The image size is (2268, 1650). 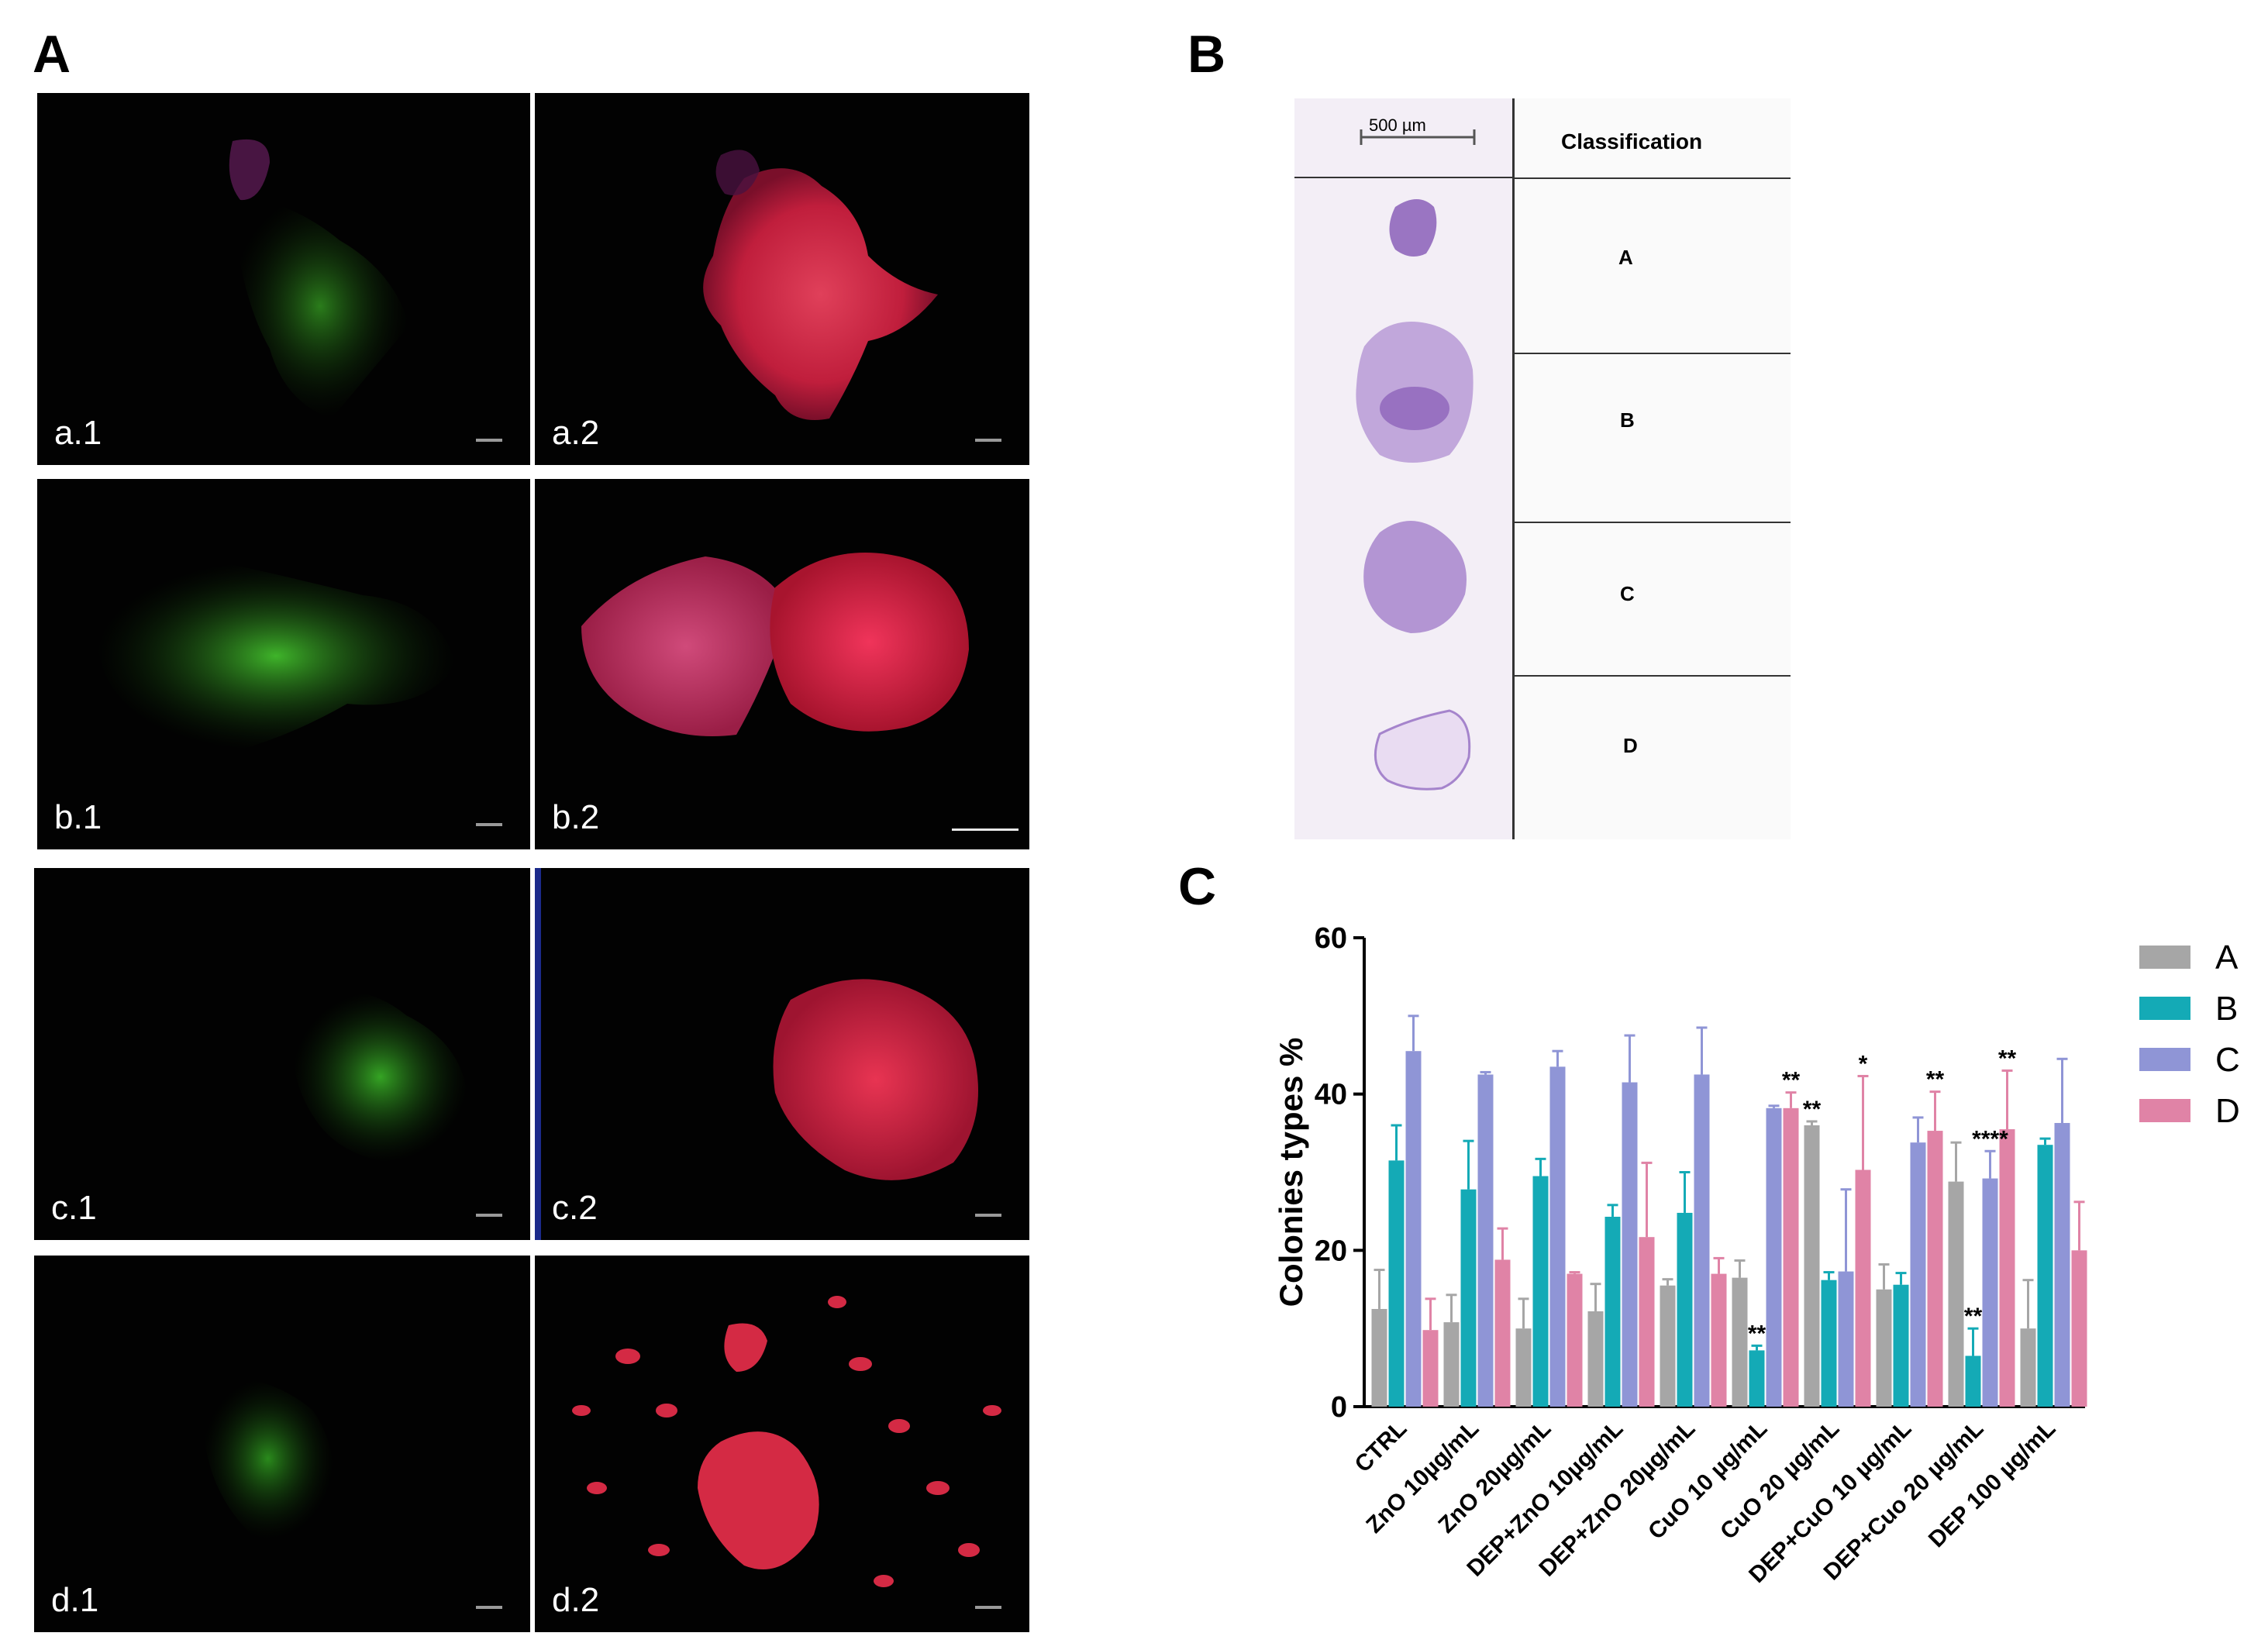 What do you see at coordinates (1627, 420) in the screenshot?
I see `classification-row-b: B` at bounding box center [1627, 420].